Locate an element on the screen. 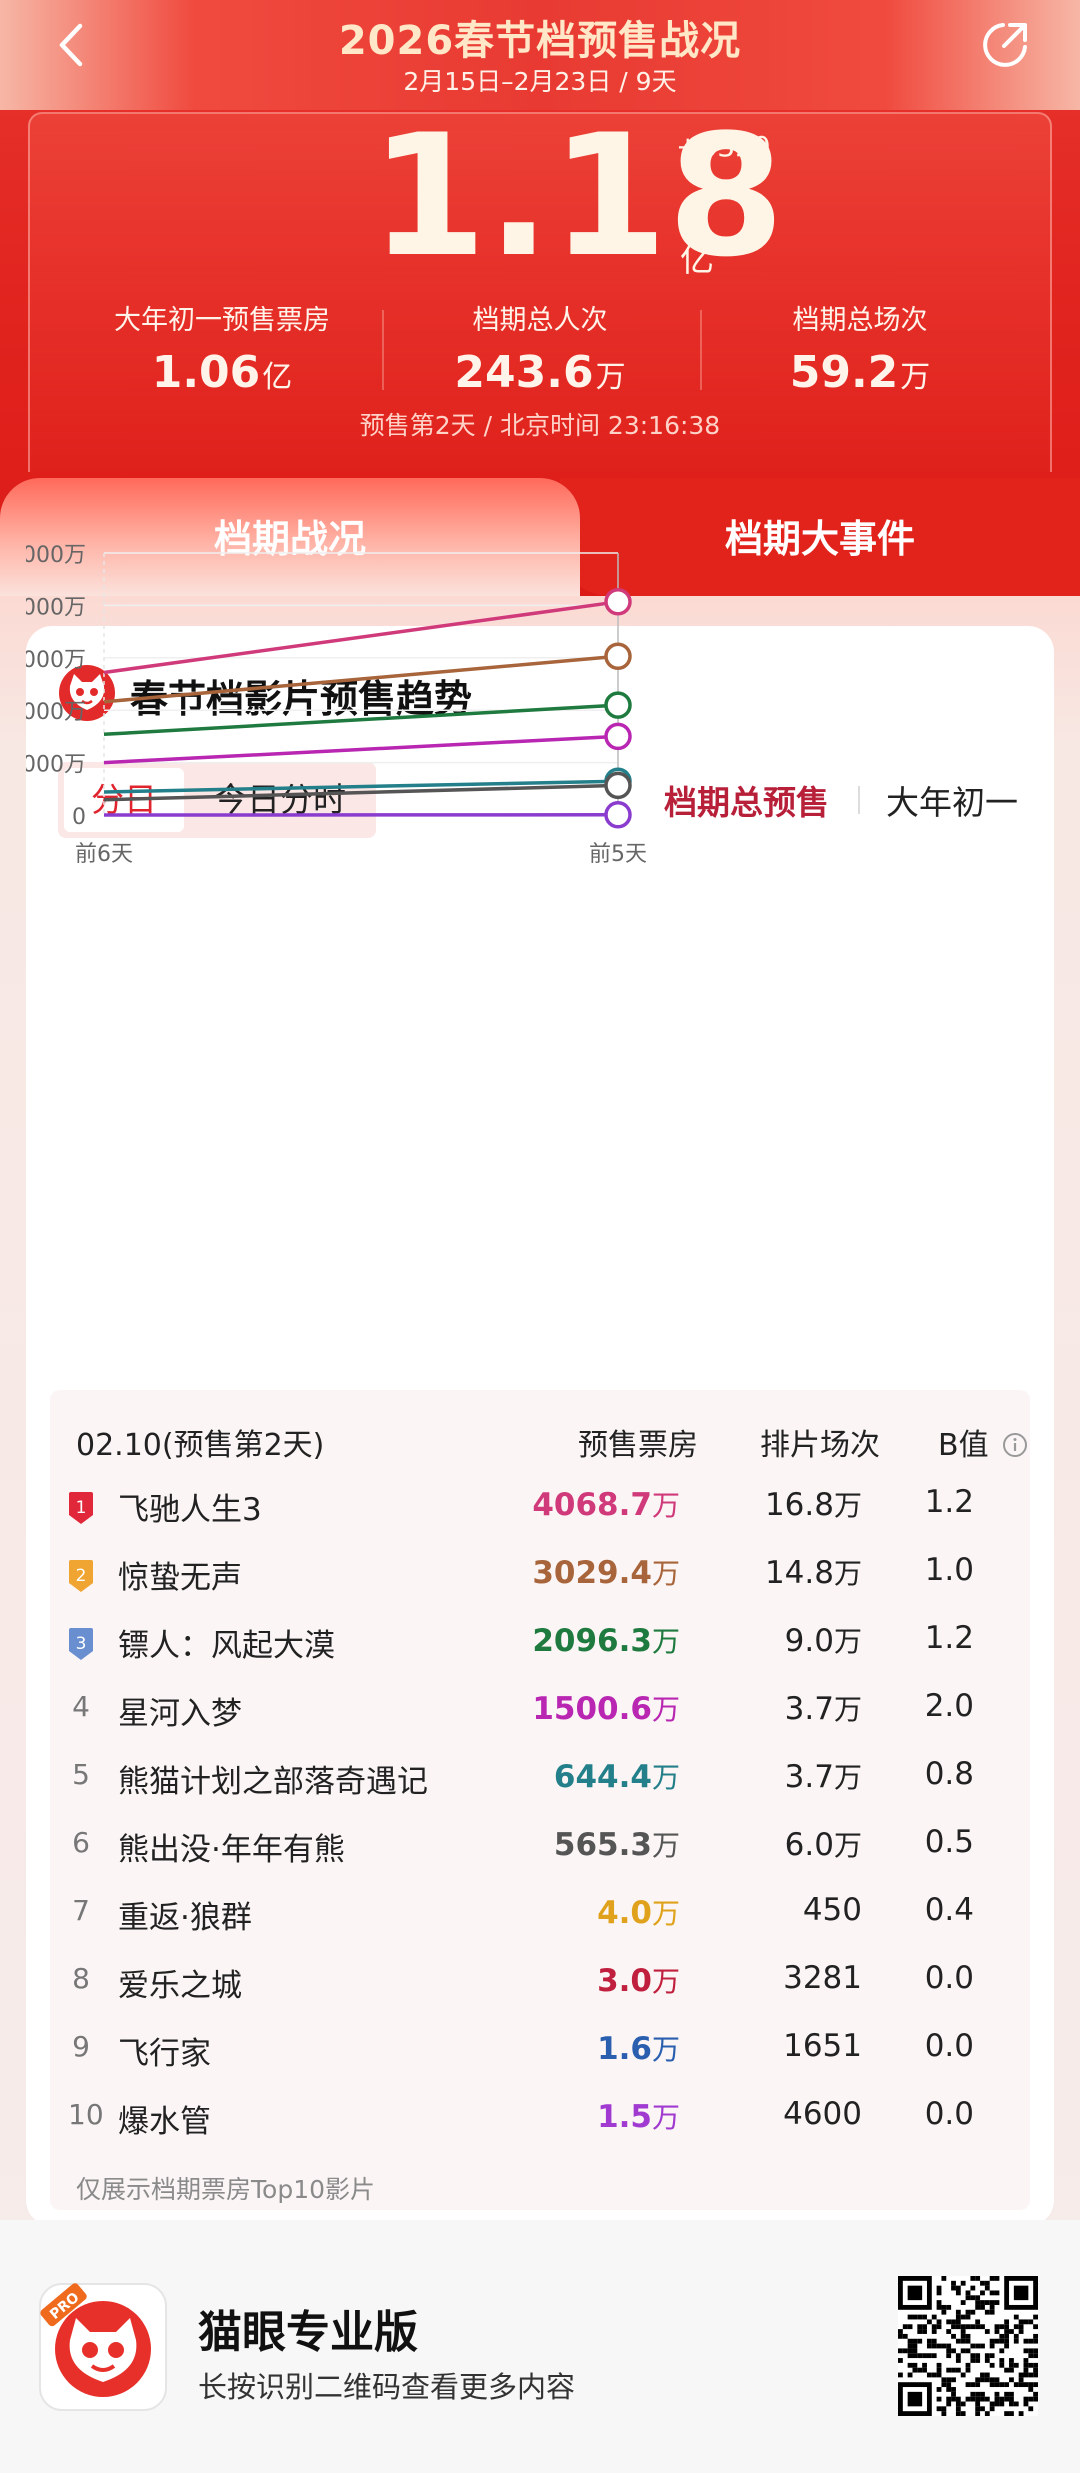 This screenshot has width=1080, height=2473. col-box-office: 预售票房 is located at coordinates (638, 1445).